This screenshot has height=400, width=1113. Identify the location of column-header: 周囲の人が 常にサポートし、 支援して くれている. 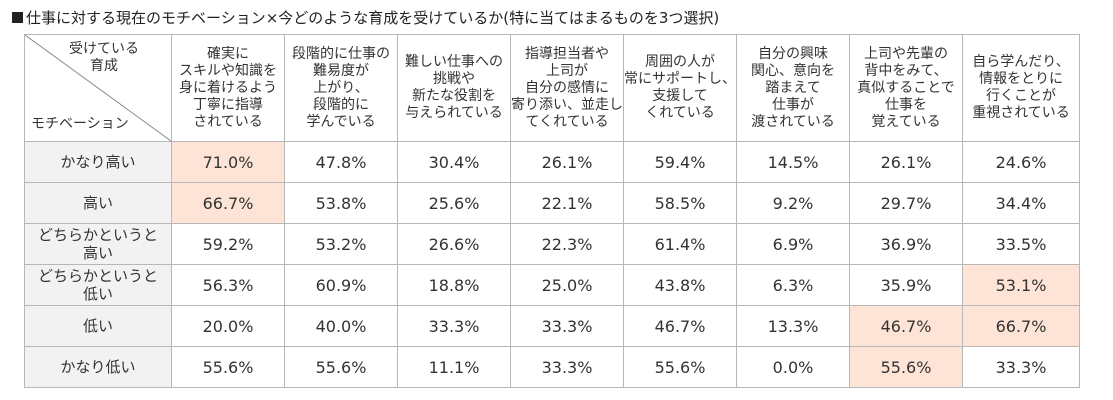
(680, 88).